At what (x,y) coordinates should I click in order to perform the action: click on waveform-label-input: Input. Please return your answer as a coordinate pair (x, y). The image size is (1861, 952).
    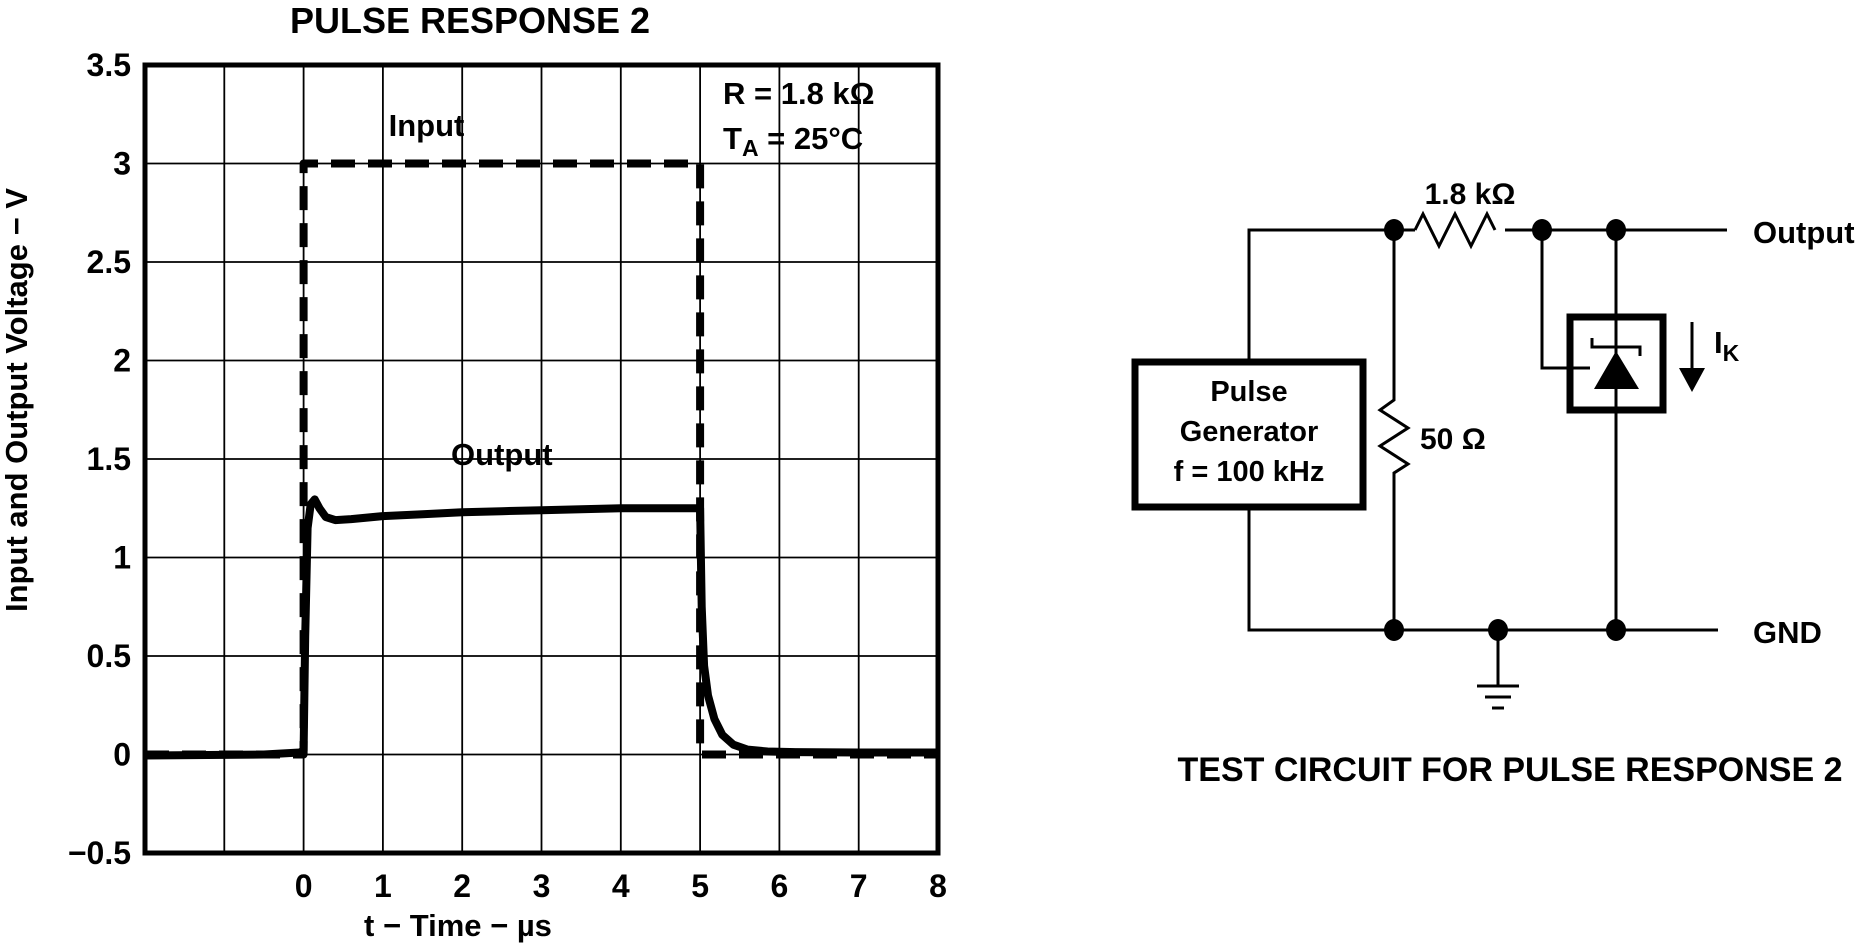
    Looking at the image, I should click on (427, 125).